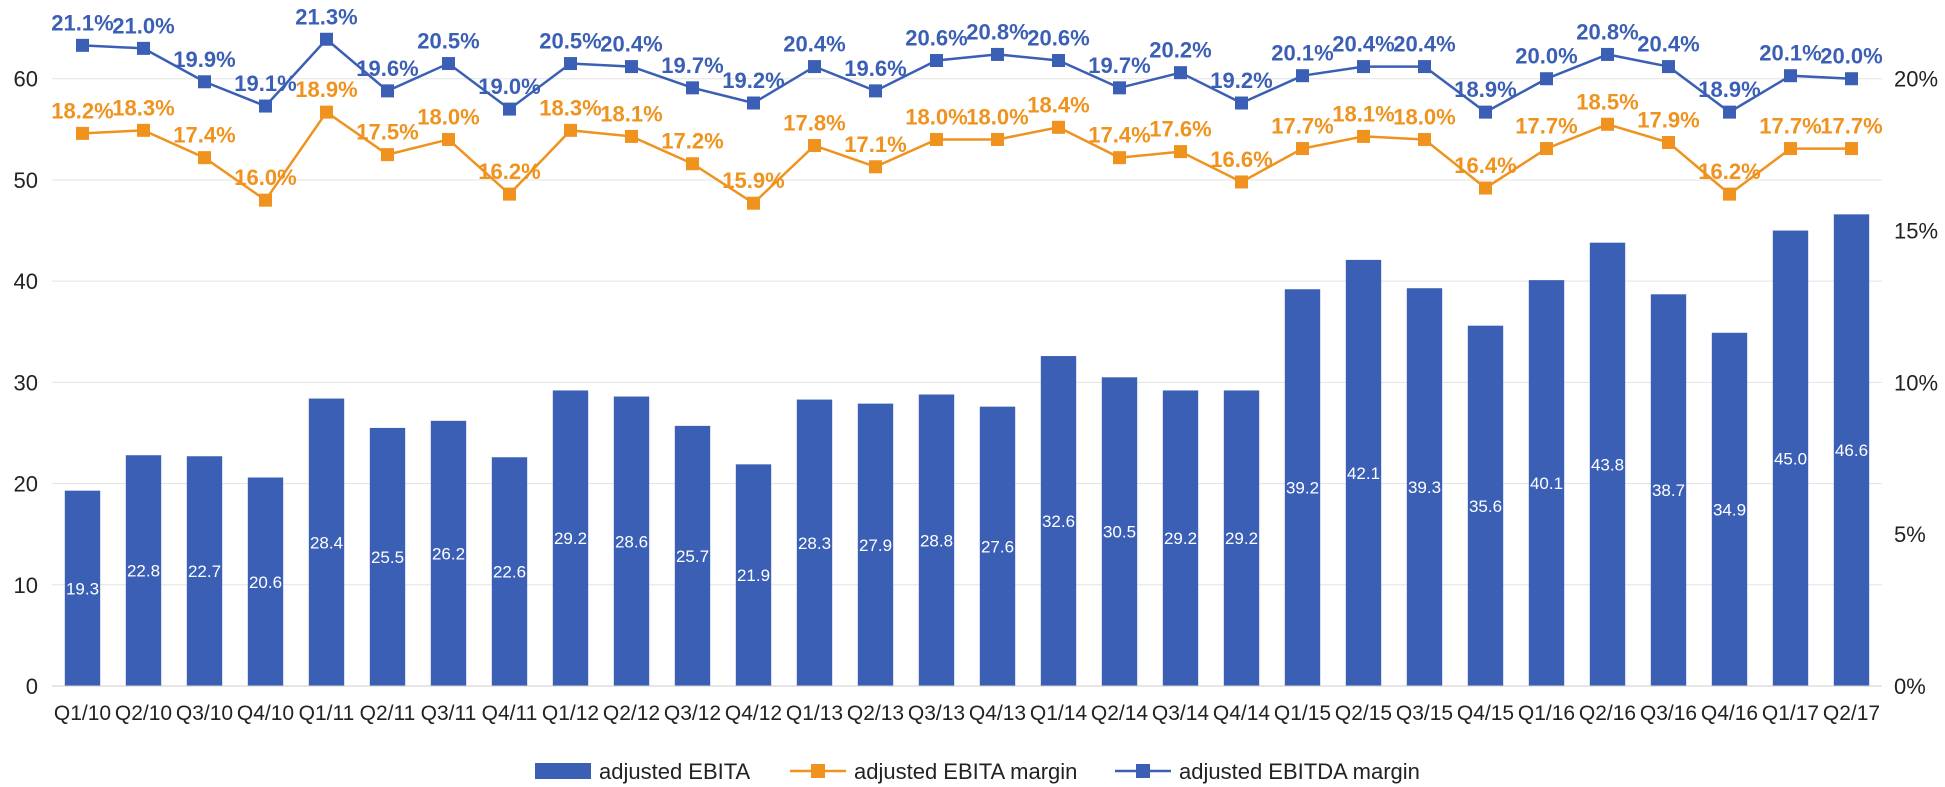 Image resolution: width=1945 pixels, height=787 pixels. What do you see at coordinates (509, 171) in the screenshot?
I see `label-adjusted-ebita-margin-q4-11: 16.2%` at bounding box center [509, 171].